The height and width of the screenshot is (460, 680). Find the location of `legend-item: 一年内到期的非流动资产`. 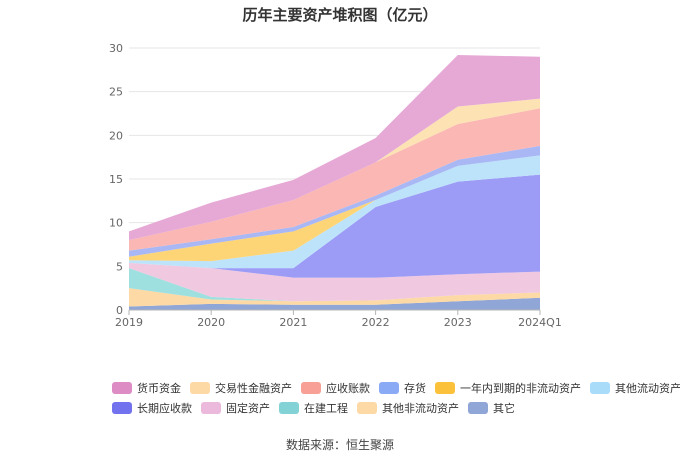

legend-item: 一年内到期的非流动资产 is located at coordinates (508, 388).